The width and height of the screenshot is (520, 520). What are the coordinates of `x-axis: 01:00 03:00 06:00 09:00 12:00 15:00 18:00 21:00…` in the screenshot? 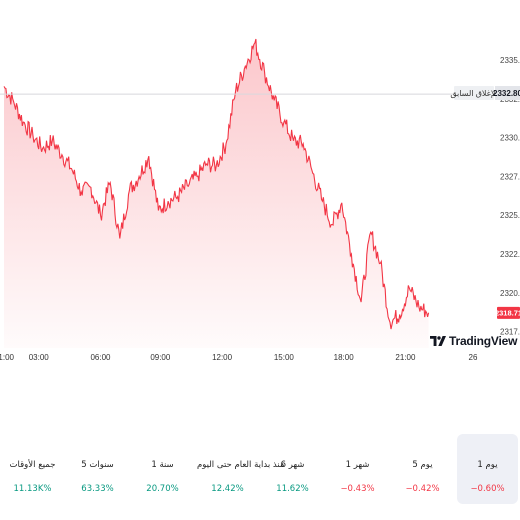 It's located at (239, 357).